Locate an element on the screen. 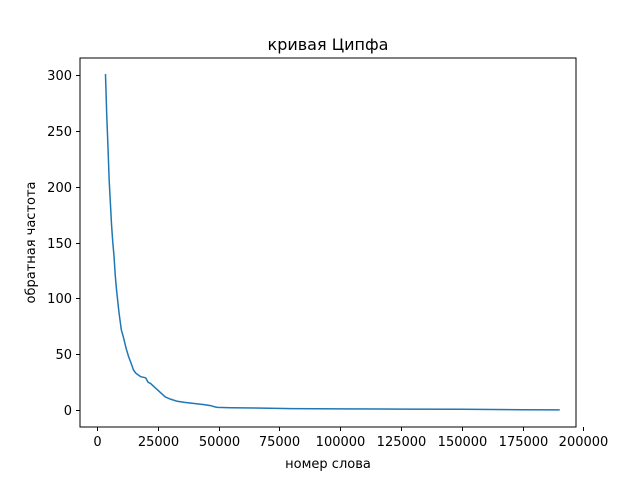 This screenshot has width=640, height=480. x-tick-label: 75000 is located at coordinates (279, 442).